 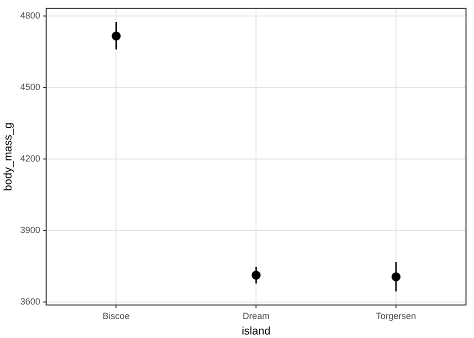 What do you see at coordinates (8, 156) in the screenshot?
I see `y-axis-title: body_mass_g` at bounding box center [8, 156].